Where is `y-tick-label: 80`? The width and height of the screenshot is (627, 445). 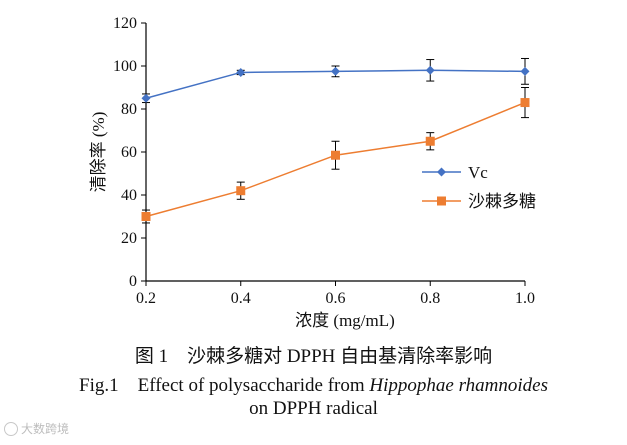 y-tick-label: 80 is located at coordinates (129, 109).